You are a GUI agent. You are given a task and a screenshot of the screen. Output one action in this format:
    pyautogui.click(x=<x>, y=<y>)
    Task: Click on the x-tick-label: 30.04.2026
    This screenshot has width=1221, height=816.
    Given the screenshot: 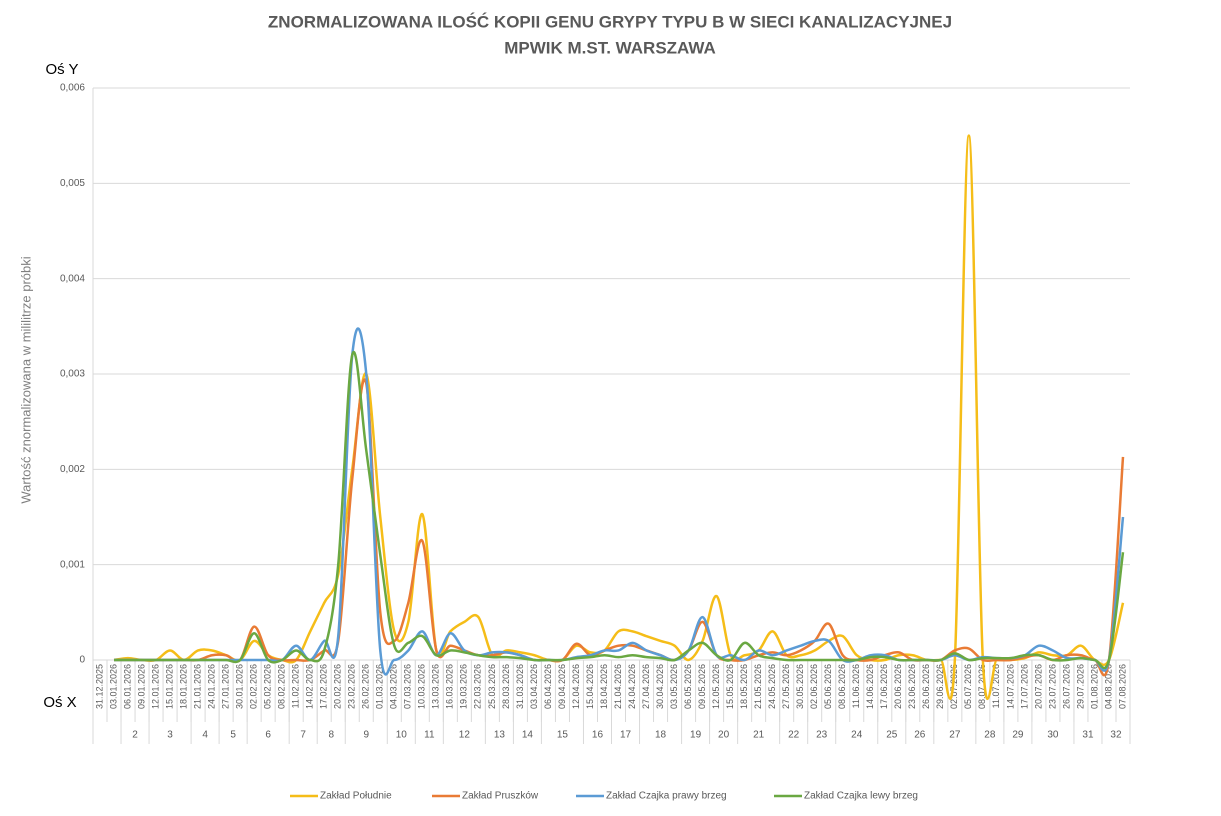 What is the action you would take?
    pyautogui.click(x=660, y=686)
    